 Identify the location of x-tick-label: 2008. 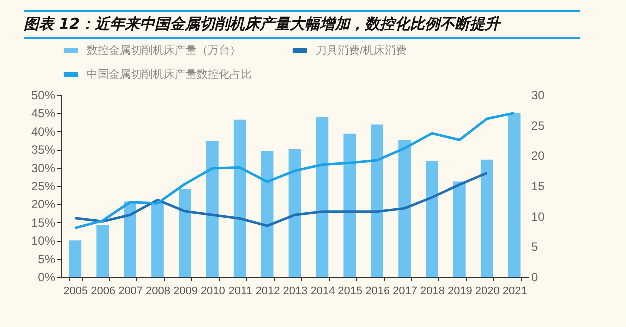
(158, 292).